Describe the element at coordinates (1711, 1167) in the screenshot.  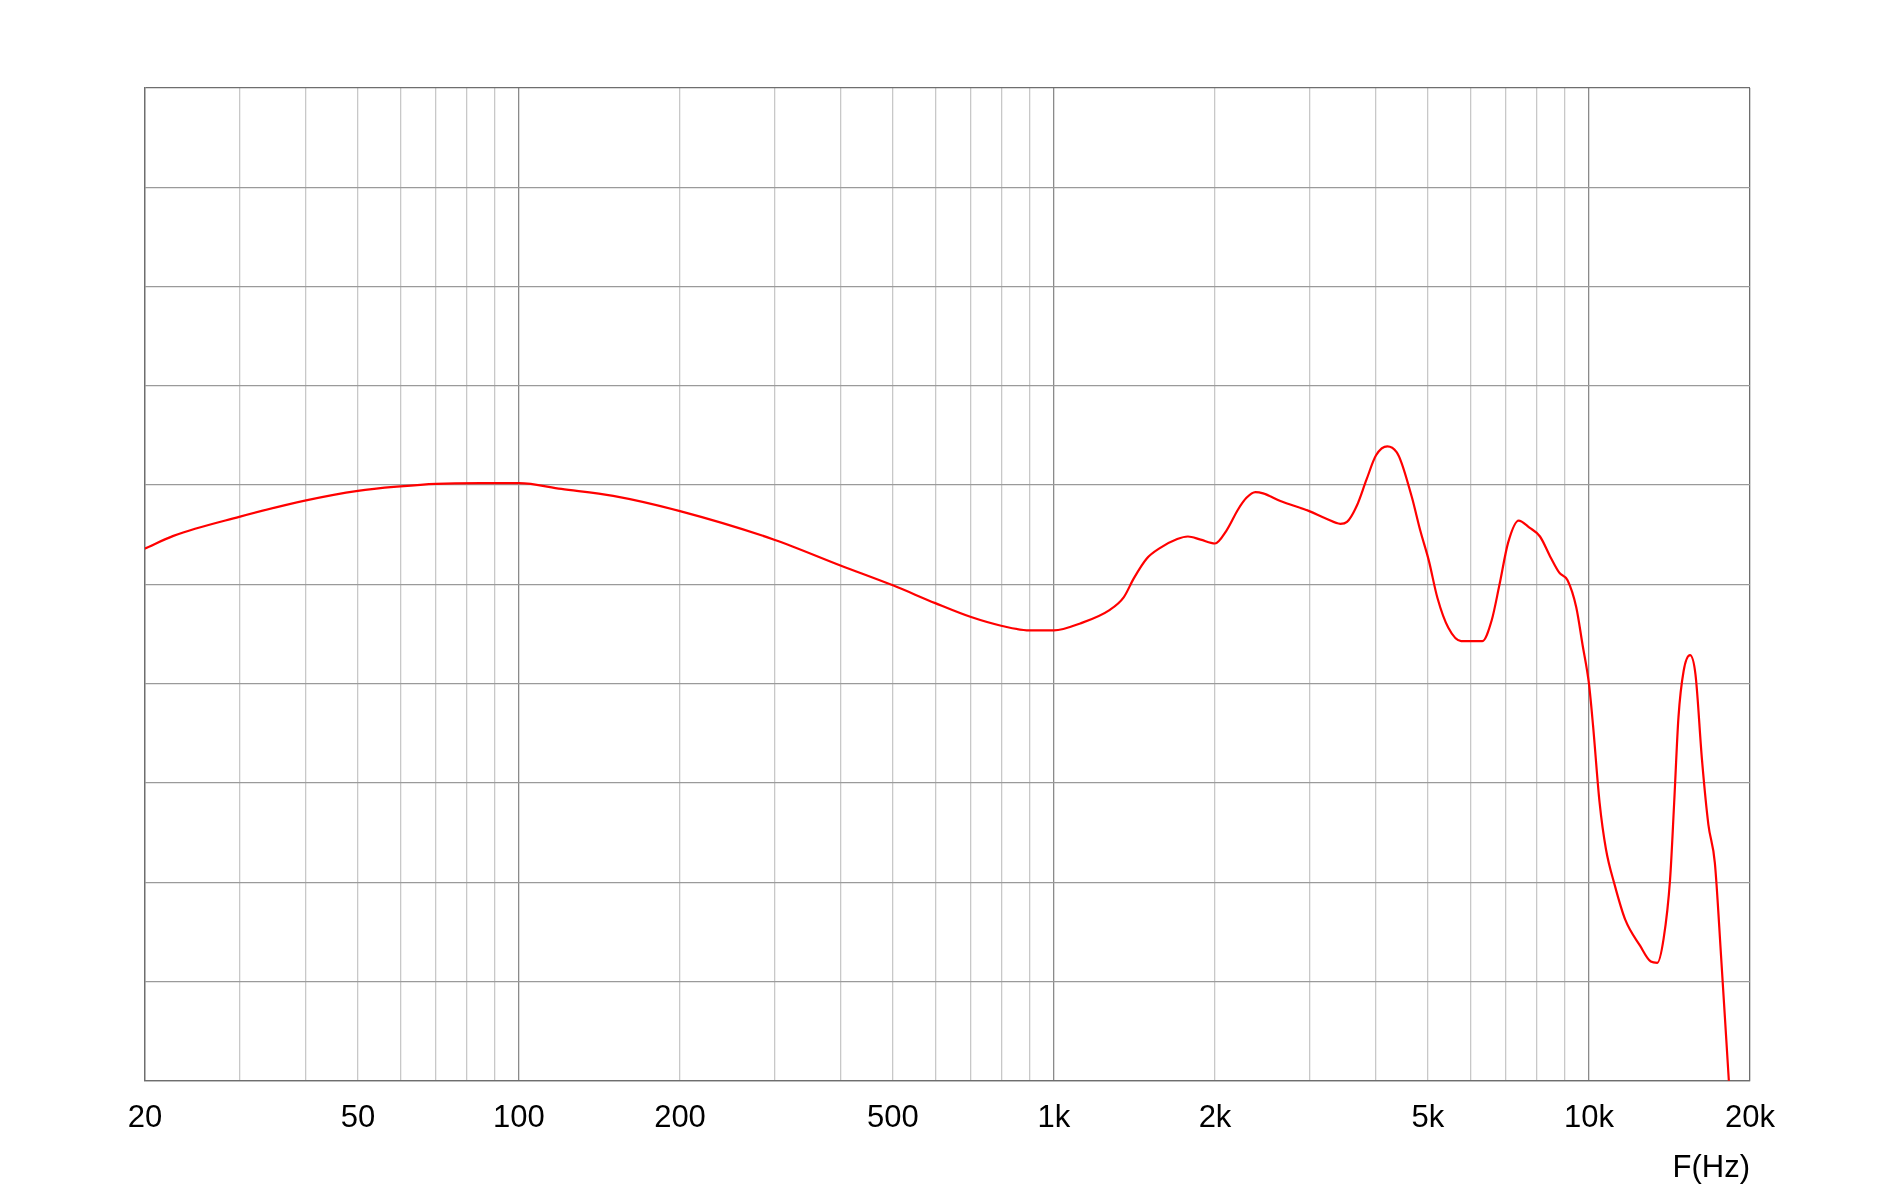
I see `x-axis-title: F(Hz)` at that location.